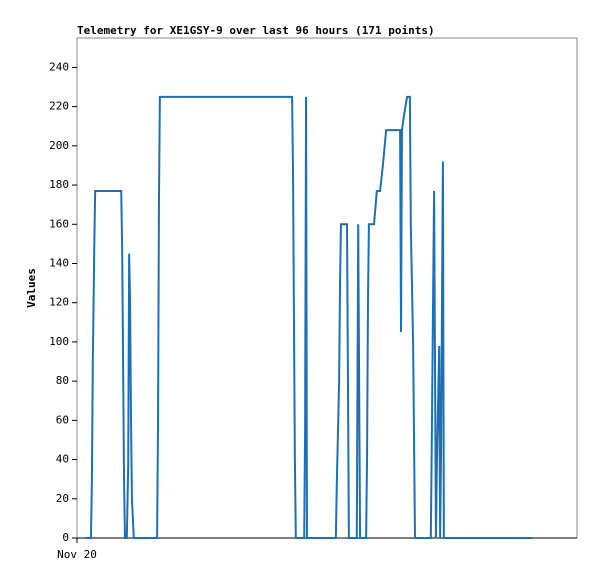  What do you see at coordinates (62, 380) in the screenshot?
I see `y-tick-label: 80` at bounding box center [62, 380].